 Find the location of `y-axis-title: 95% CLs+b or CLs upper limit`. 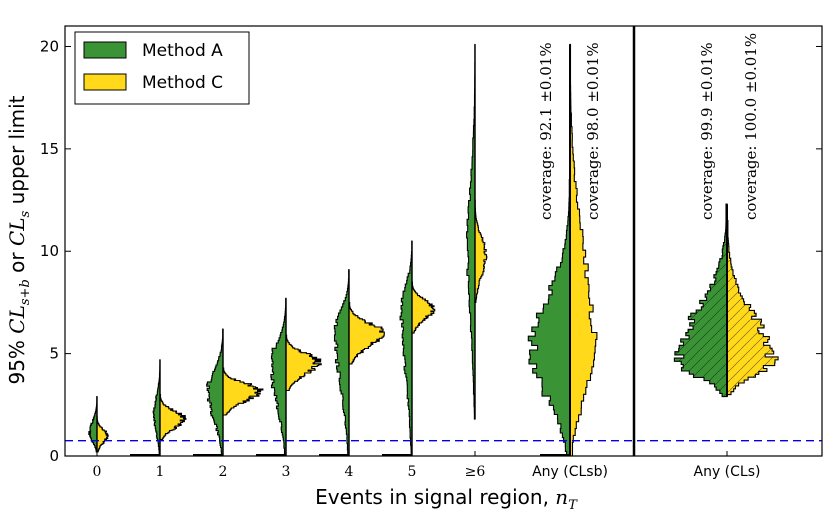

y-axis-title: 95% CLs+b or CLs upper limit is located at coordinates (19, 239).